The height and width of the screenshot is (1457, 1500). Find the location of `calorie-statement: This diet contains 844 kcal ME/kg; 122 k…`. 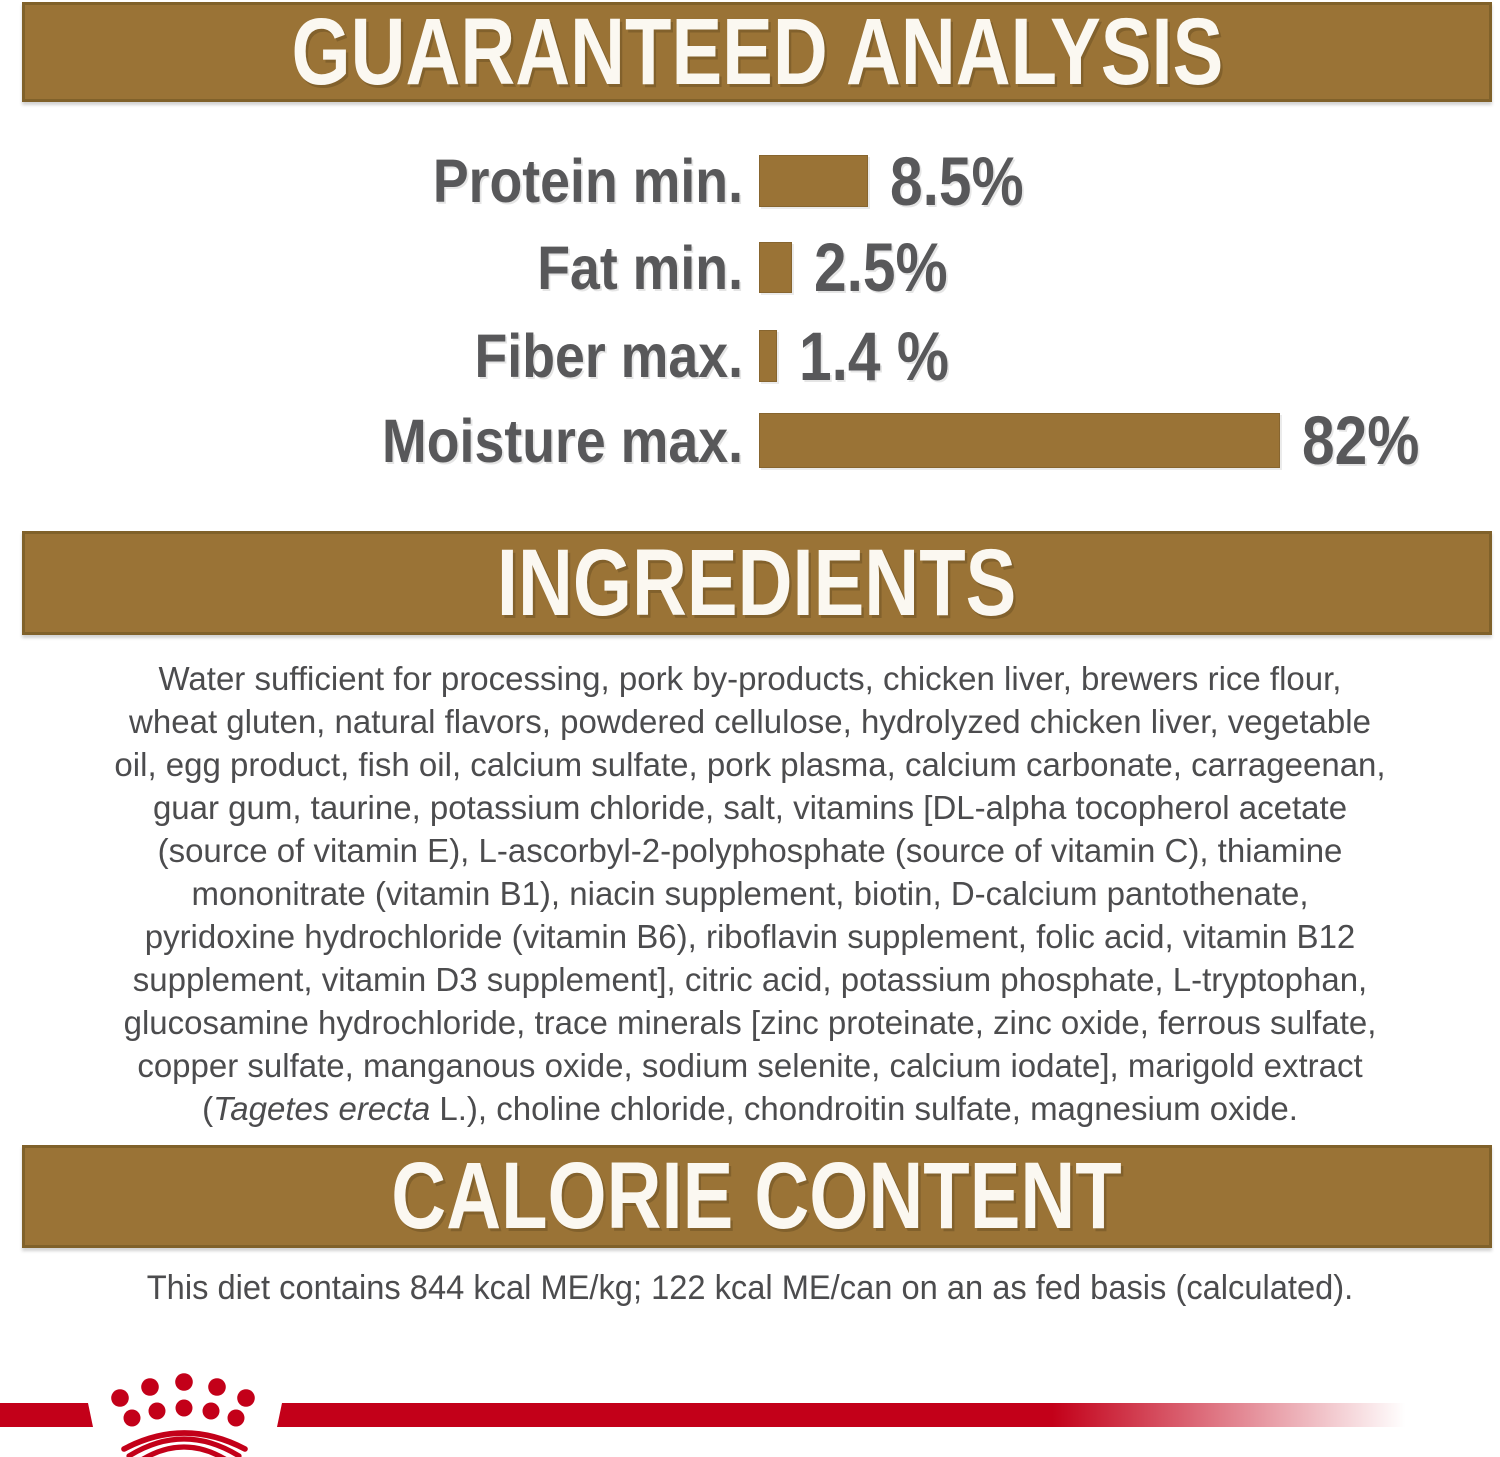

calorie-statement: This diet contains 844 kcal ME/kg; 122 k… is located at coordinates (750, 1288).